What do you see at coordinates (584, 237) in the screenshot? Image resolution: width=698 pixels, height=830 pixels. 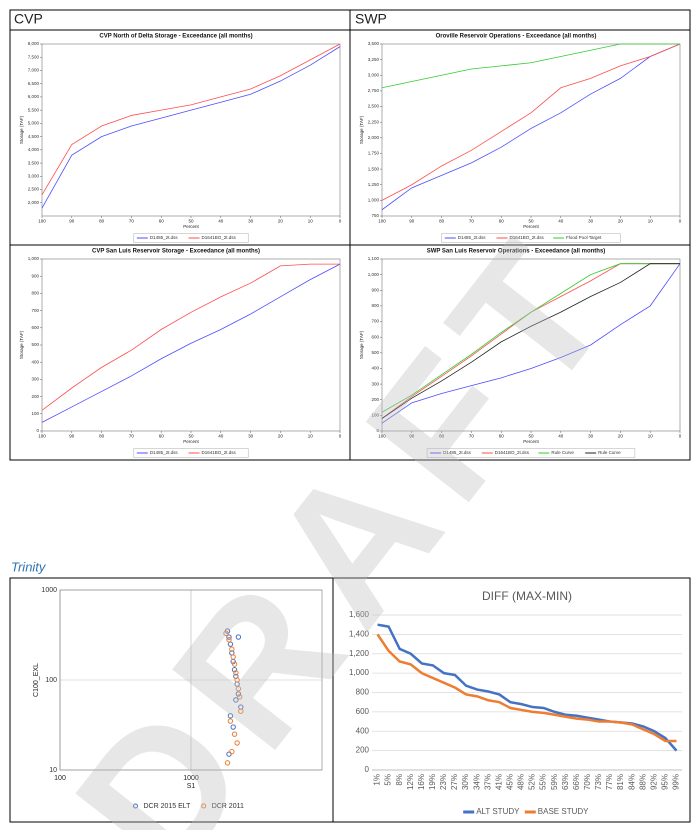 I see `legend-label: Flood Pool Target` at bounding box center [584, 237].